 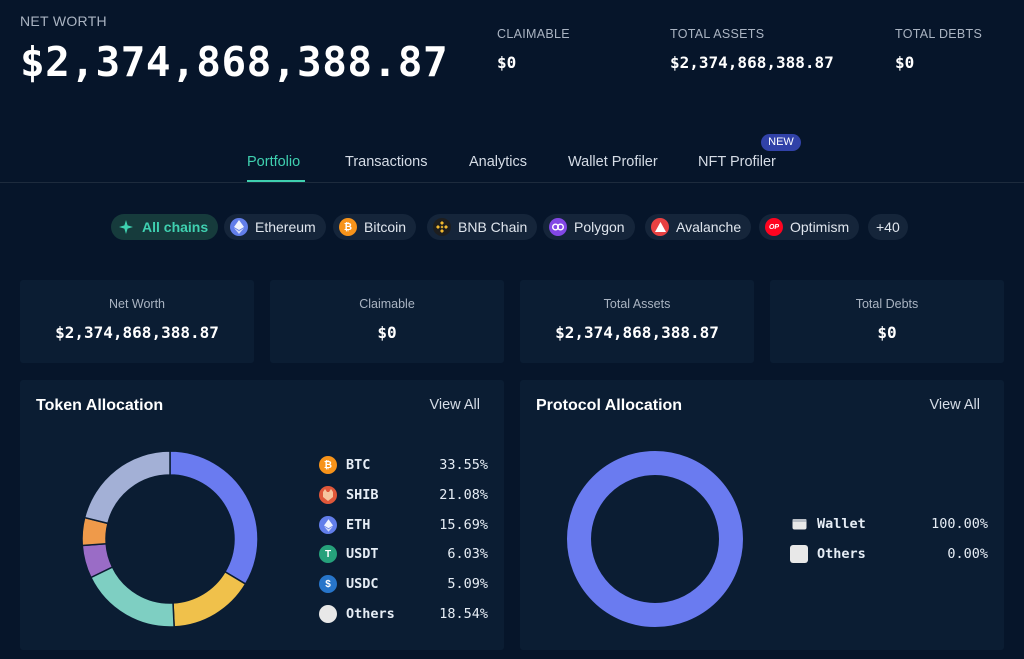 I want to click on total-debts-label: TOTAL DEBTS, so click(x=939, y=34).